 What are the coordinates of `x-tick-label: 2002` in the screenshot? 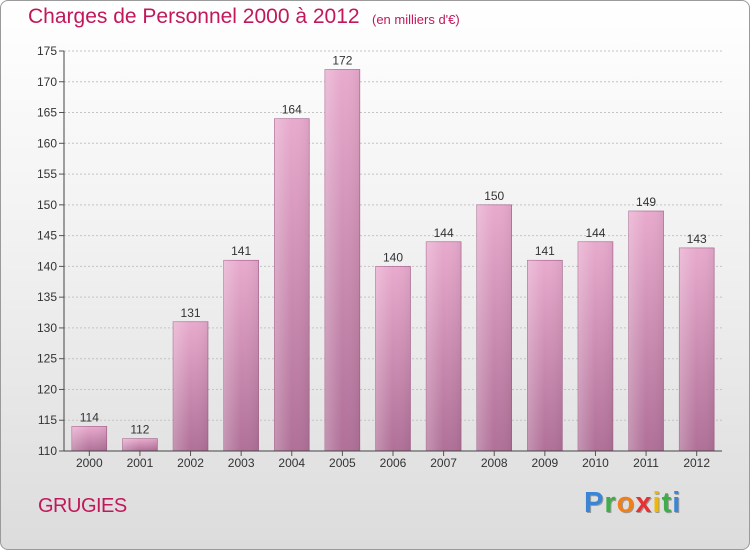 It's located at (190, 463).